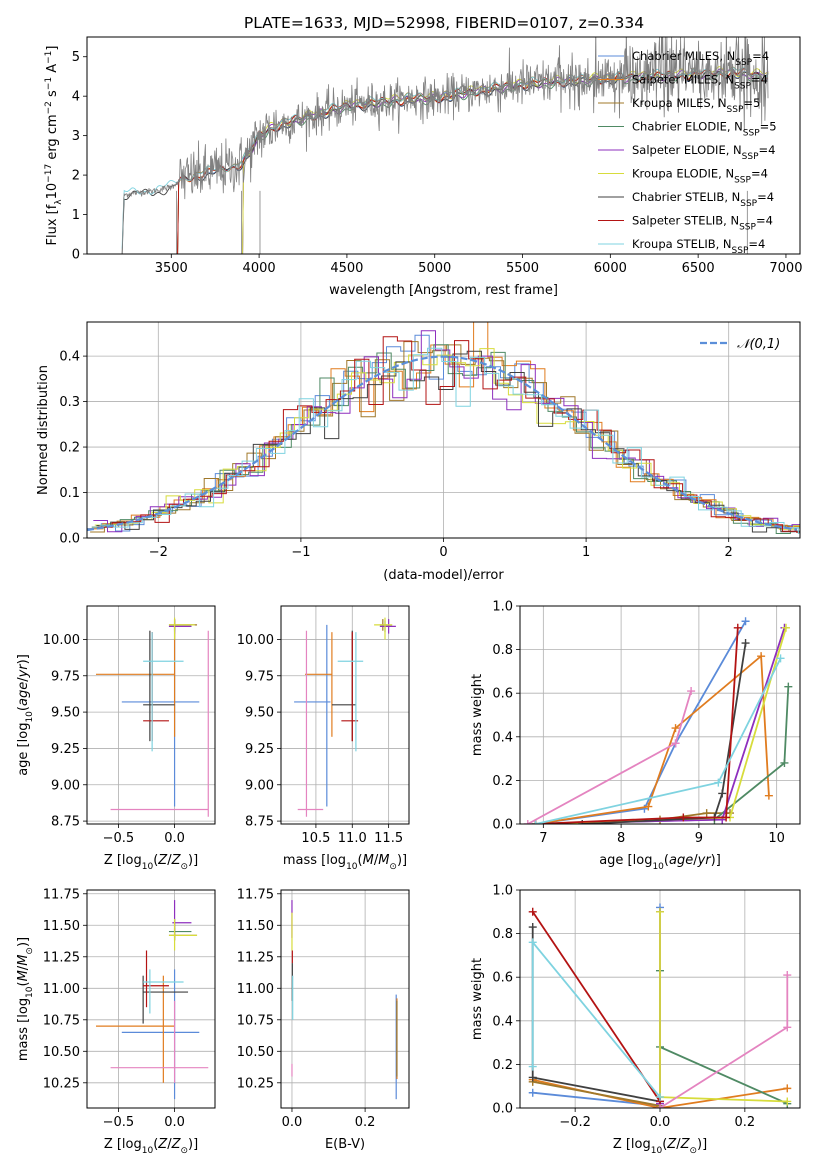 The height and width of the screenshot is (1170, 819). Describe the element at coordinates (25, 999) in the screenshot. I see `mass_vs_Z-ylabel: mass [log10(M/M⊙)]` at that location.